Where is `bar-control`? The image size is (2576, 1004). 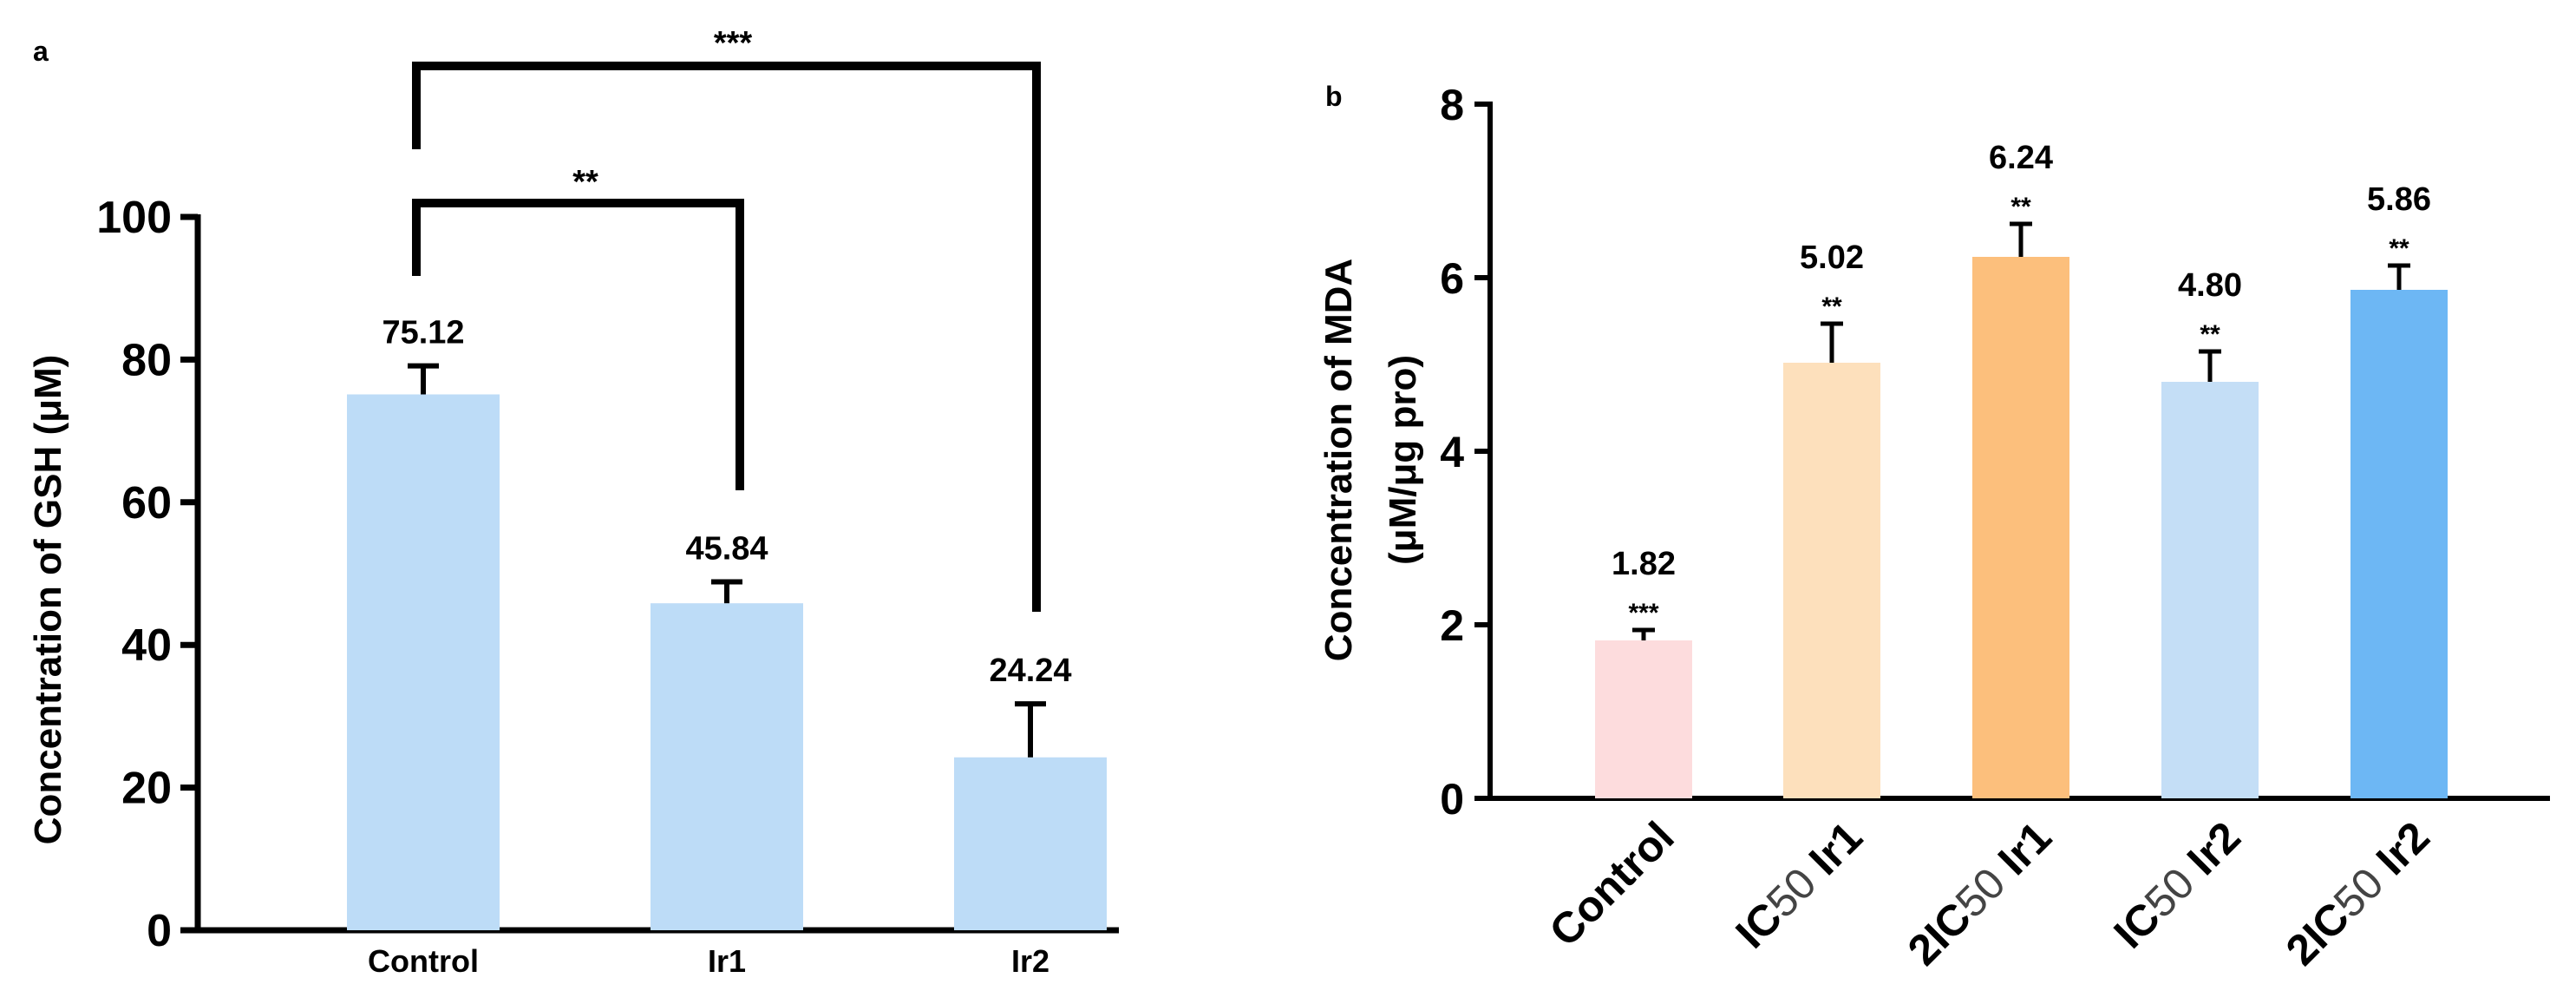 bar-control is located at coordinates (423, 662).